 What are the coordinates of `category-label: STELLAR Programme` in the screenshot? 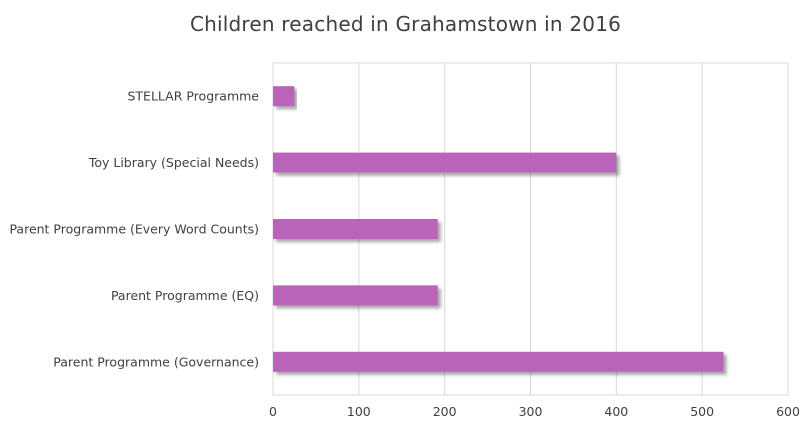 It's located at (193, 96).